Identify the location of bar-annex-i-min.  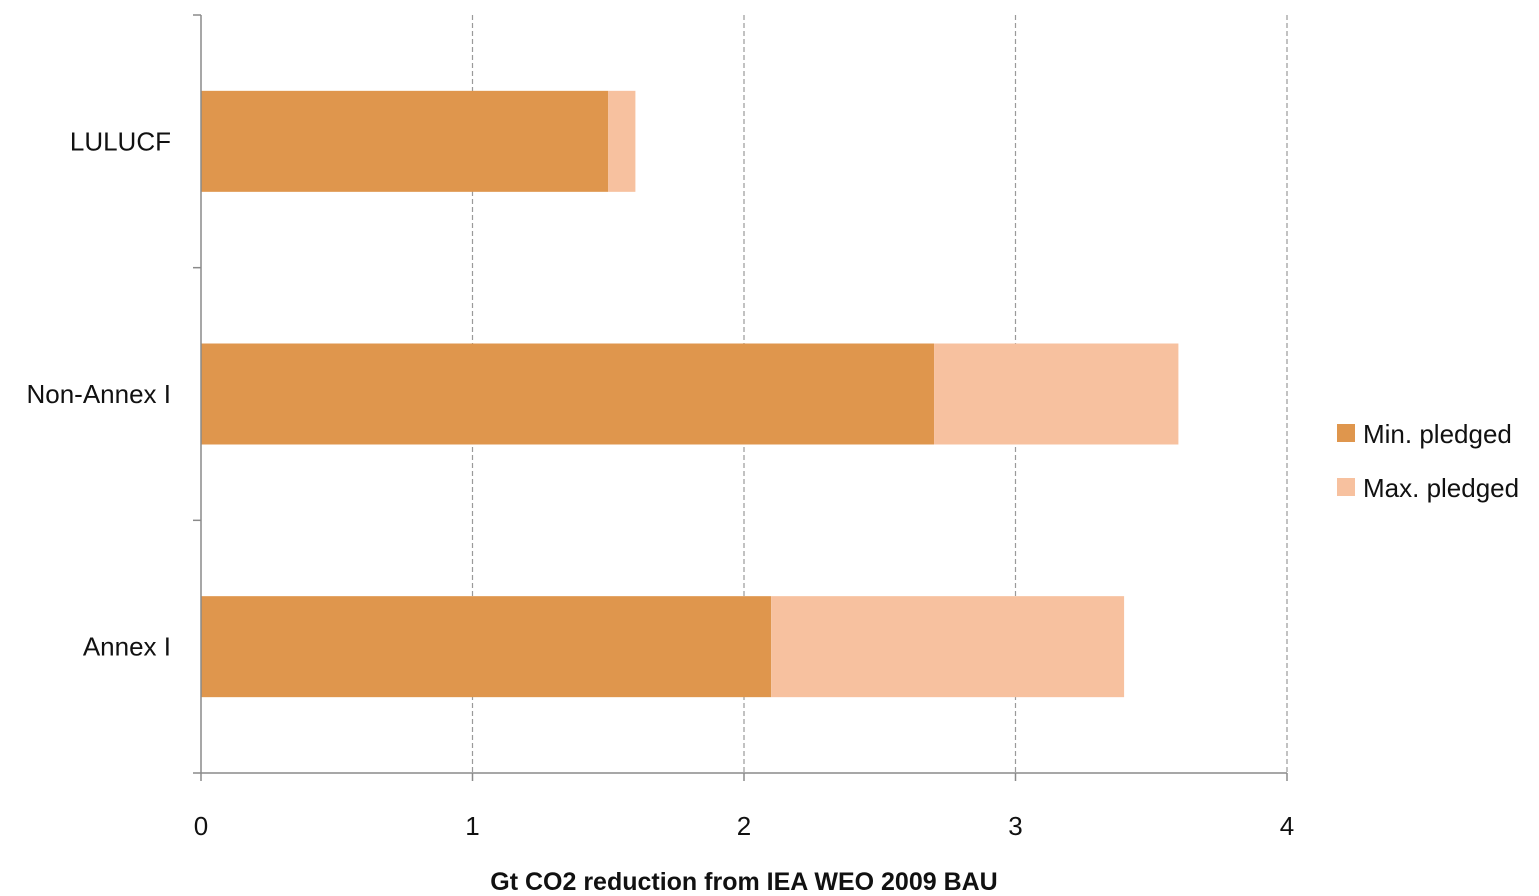
(486, 647).